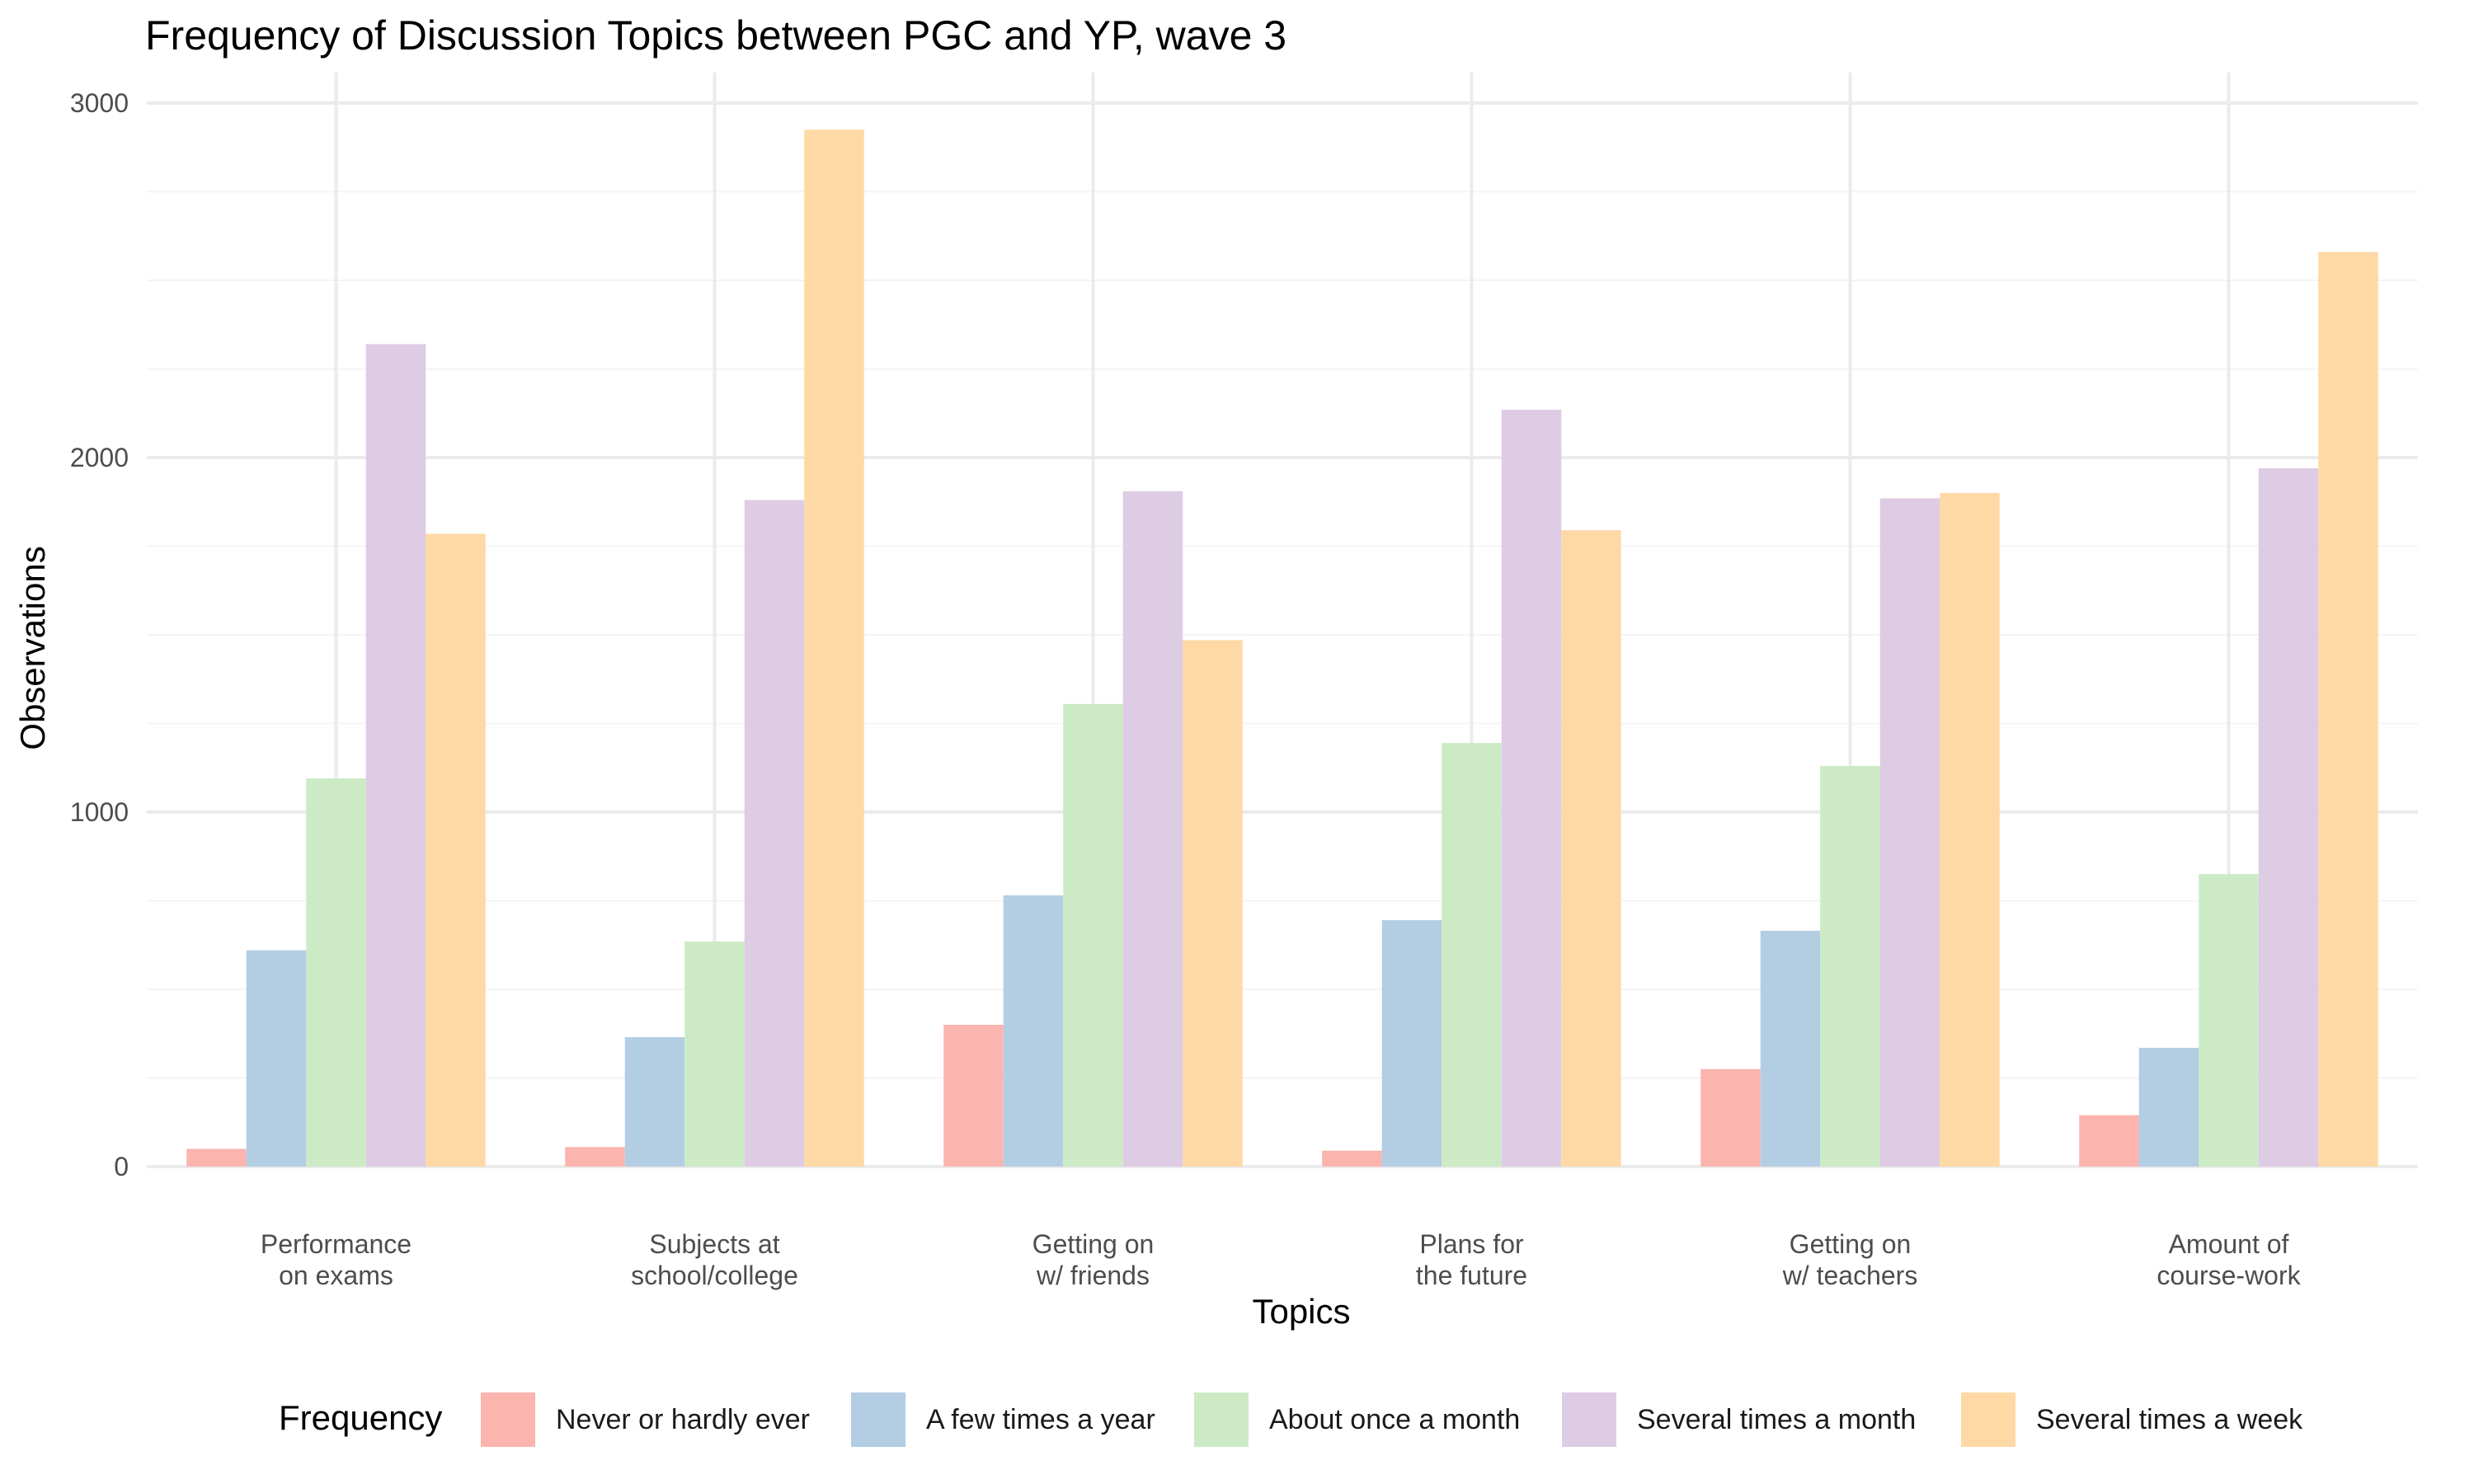 The height and width of the screenshot is (1484, 2474). Describe the element at coordinates (121, 1166) in the screenshot. I see `y-tick-label: 0` at that location.